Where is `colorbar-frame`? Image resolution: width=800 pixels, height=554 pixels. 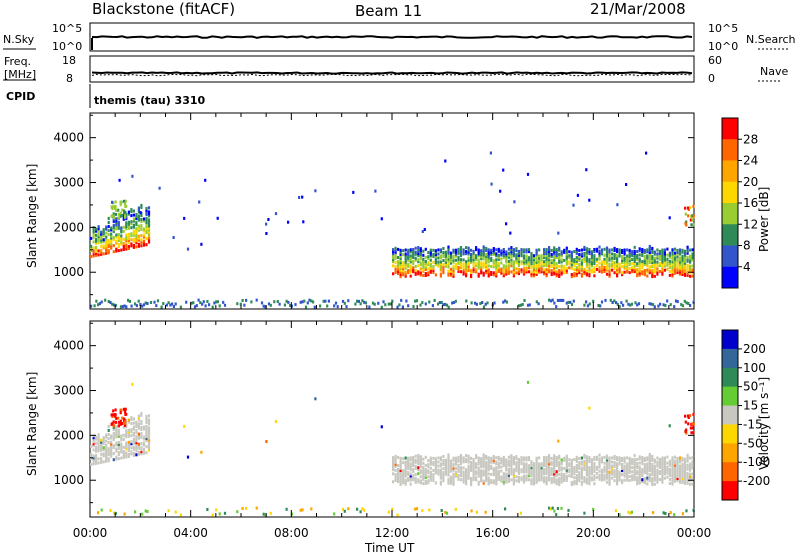
colorbar-frame is located at coordinates (730, 415).